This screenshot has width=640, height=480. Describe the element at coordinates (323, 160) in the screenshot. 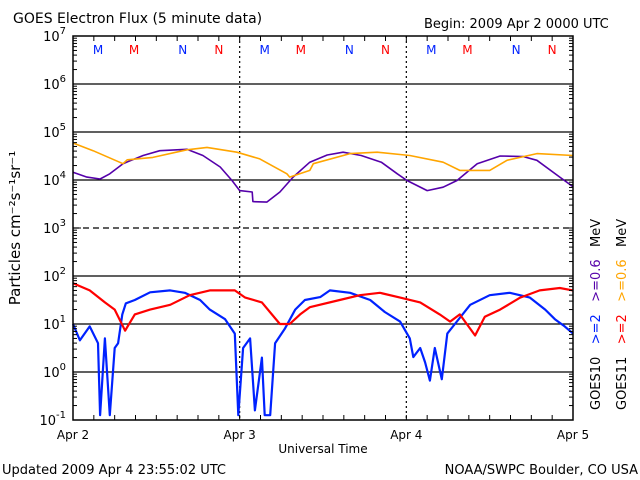

I see `series-line-goes11-0-6mev` at that location.